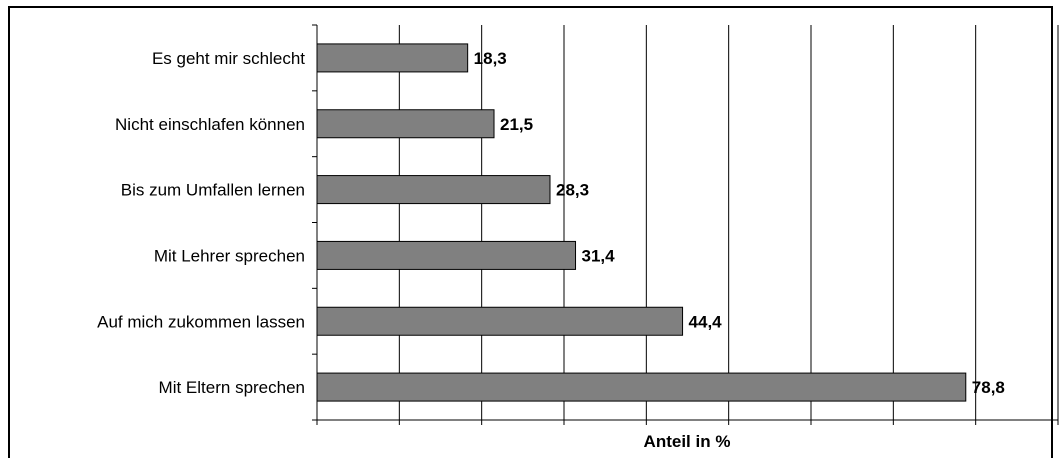 Image resolution: width=1061 pixels, height=458 pixels. I want to click on data-label: 44,4, so click(706, 321).